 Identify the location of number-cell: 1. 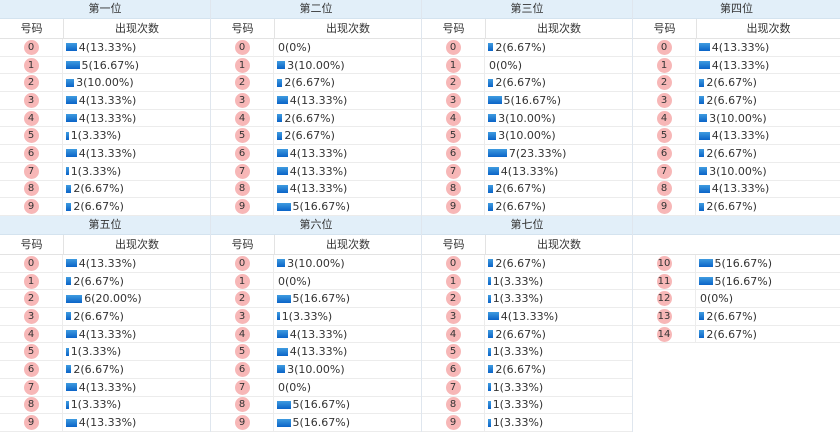
(453, 281).